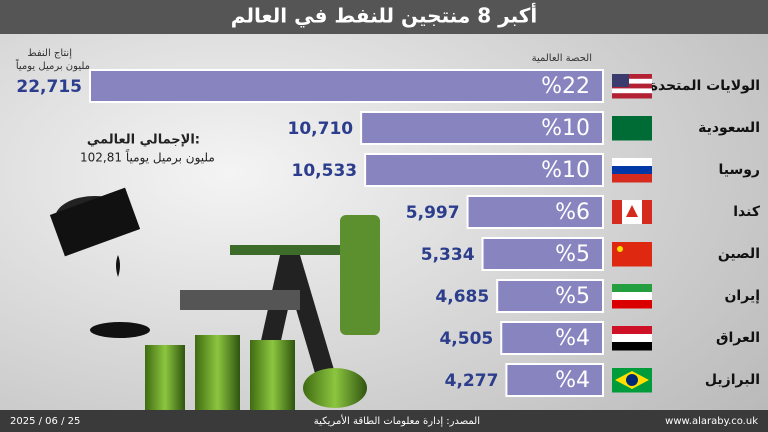 The height and width of the screenshot is (432, 768). What do you see at coordinates (49, 53) in the screenshot?
I see `value-header: إنتاج النفط` at bounding box center [49, 53].